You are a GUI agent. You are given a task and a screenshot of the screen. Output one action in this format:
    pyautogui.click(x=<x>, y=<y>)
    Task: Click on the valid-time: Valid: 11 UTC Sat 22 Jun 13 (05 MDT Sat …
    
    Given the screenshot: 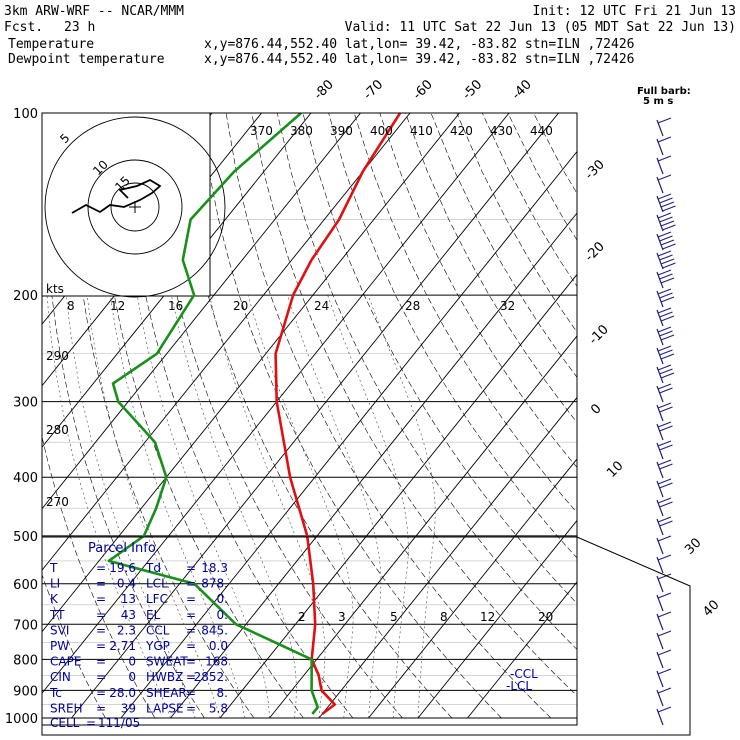 What is the action you would take?
    pyautogui.click(x=540, y=27)
    